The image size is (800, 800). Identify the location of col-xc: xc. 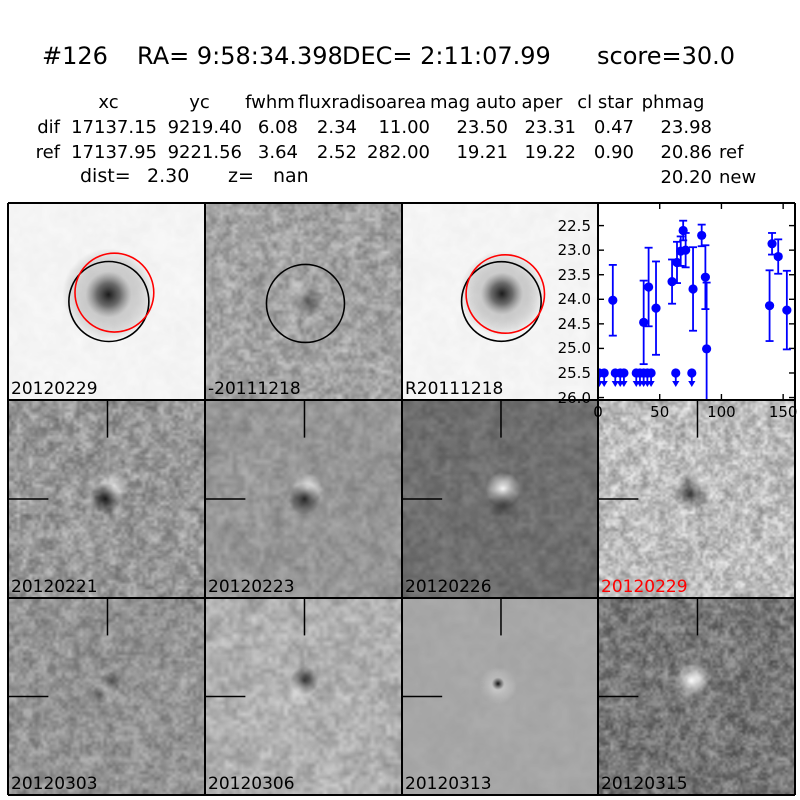
(108, 102).